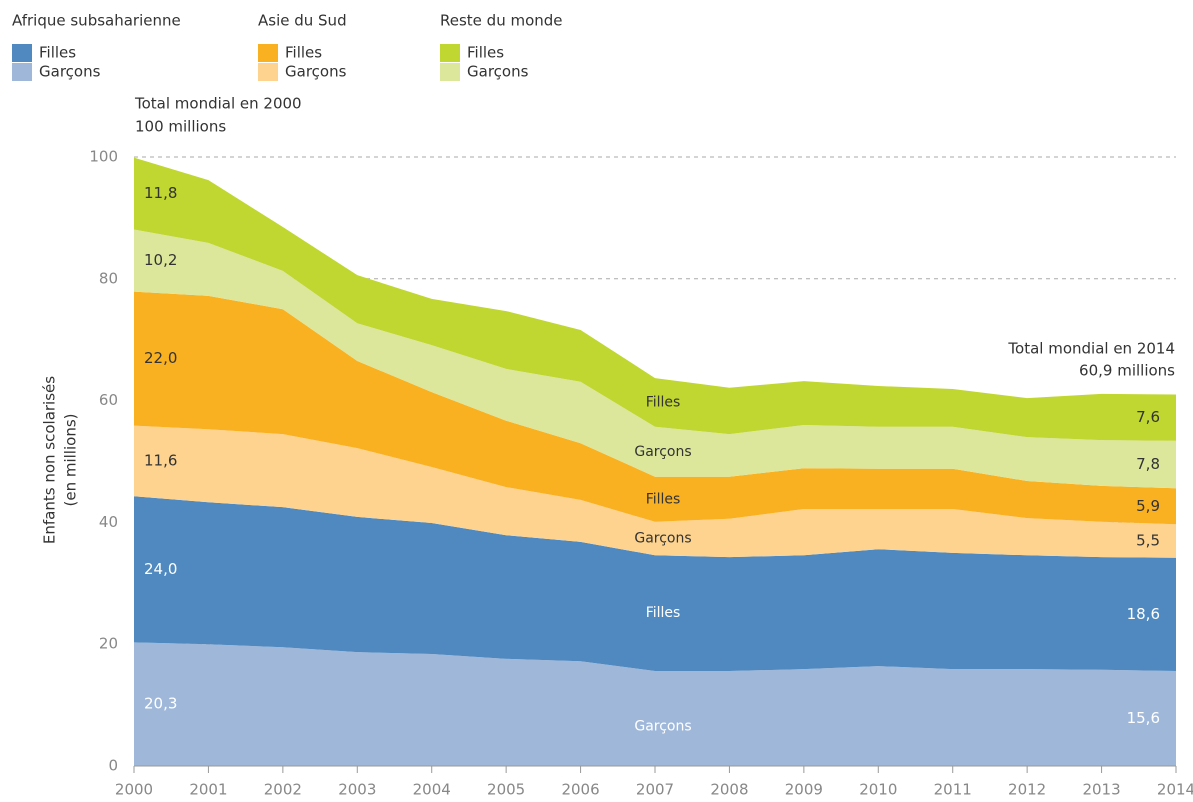  I want to click on x-tick-label: 2010, so click(878, 790).